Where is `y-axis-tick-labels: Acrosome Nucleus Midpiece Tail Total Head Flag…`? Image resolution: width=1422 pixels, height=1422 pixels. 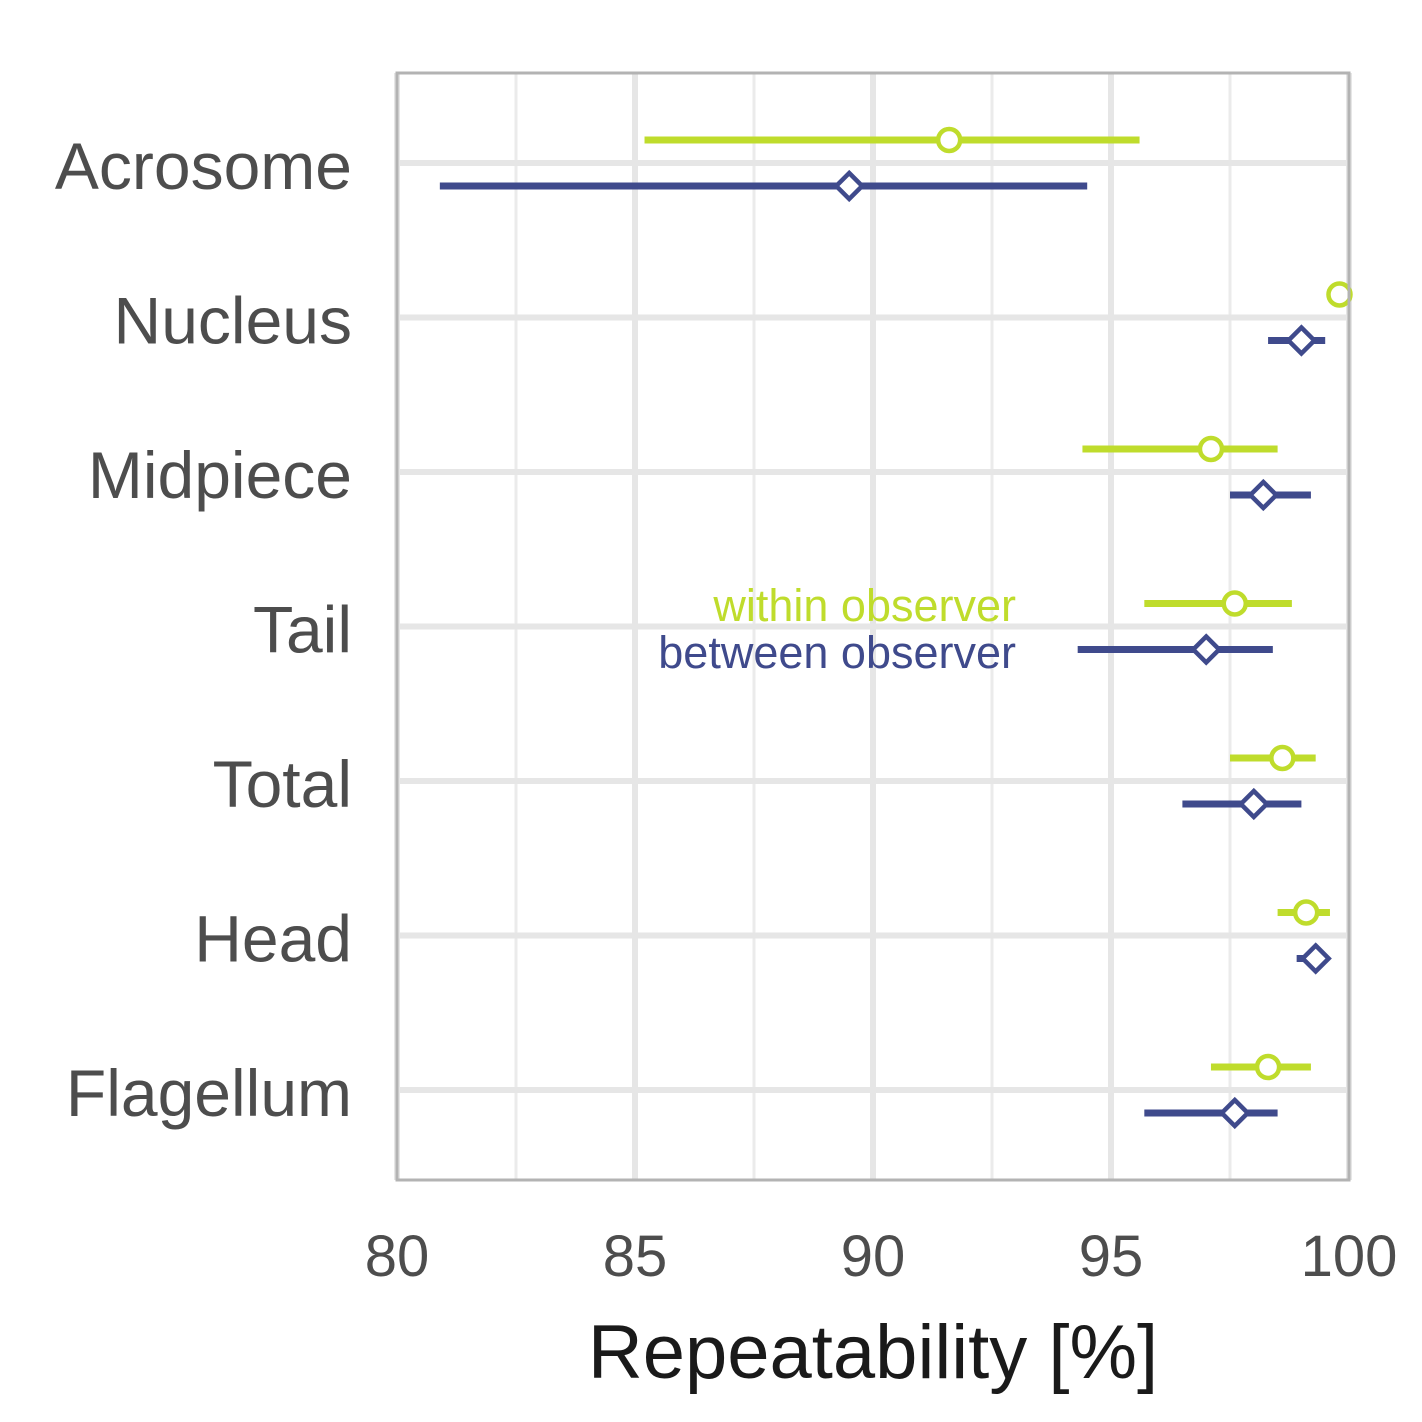
y-axis-tick-labels: Acrosome Nucleus Midpiece Tail Total Head Flag… is located at coordinates (203, 629).